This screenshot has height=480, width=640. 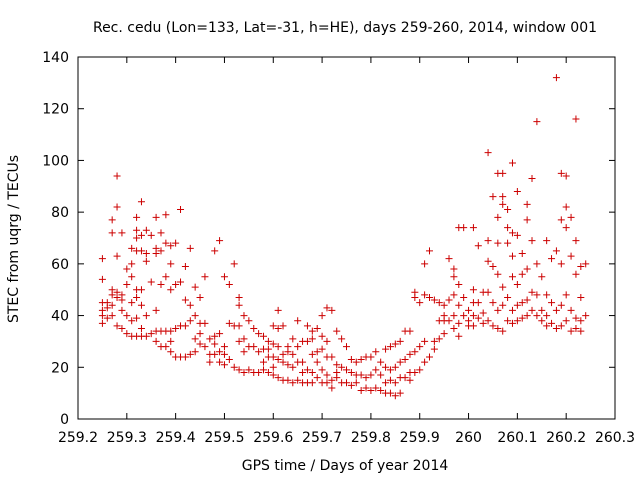 What do you see at coordinates (371, 438) in the screenshot?
I see `x-tick-label: 259.8` at bounding box center [371, 438].